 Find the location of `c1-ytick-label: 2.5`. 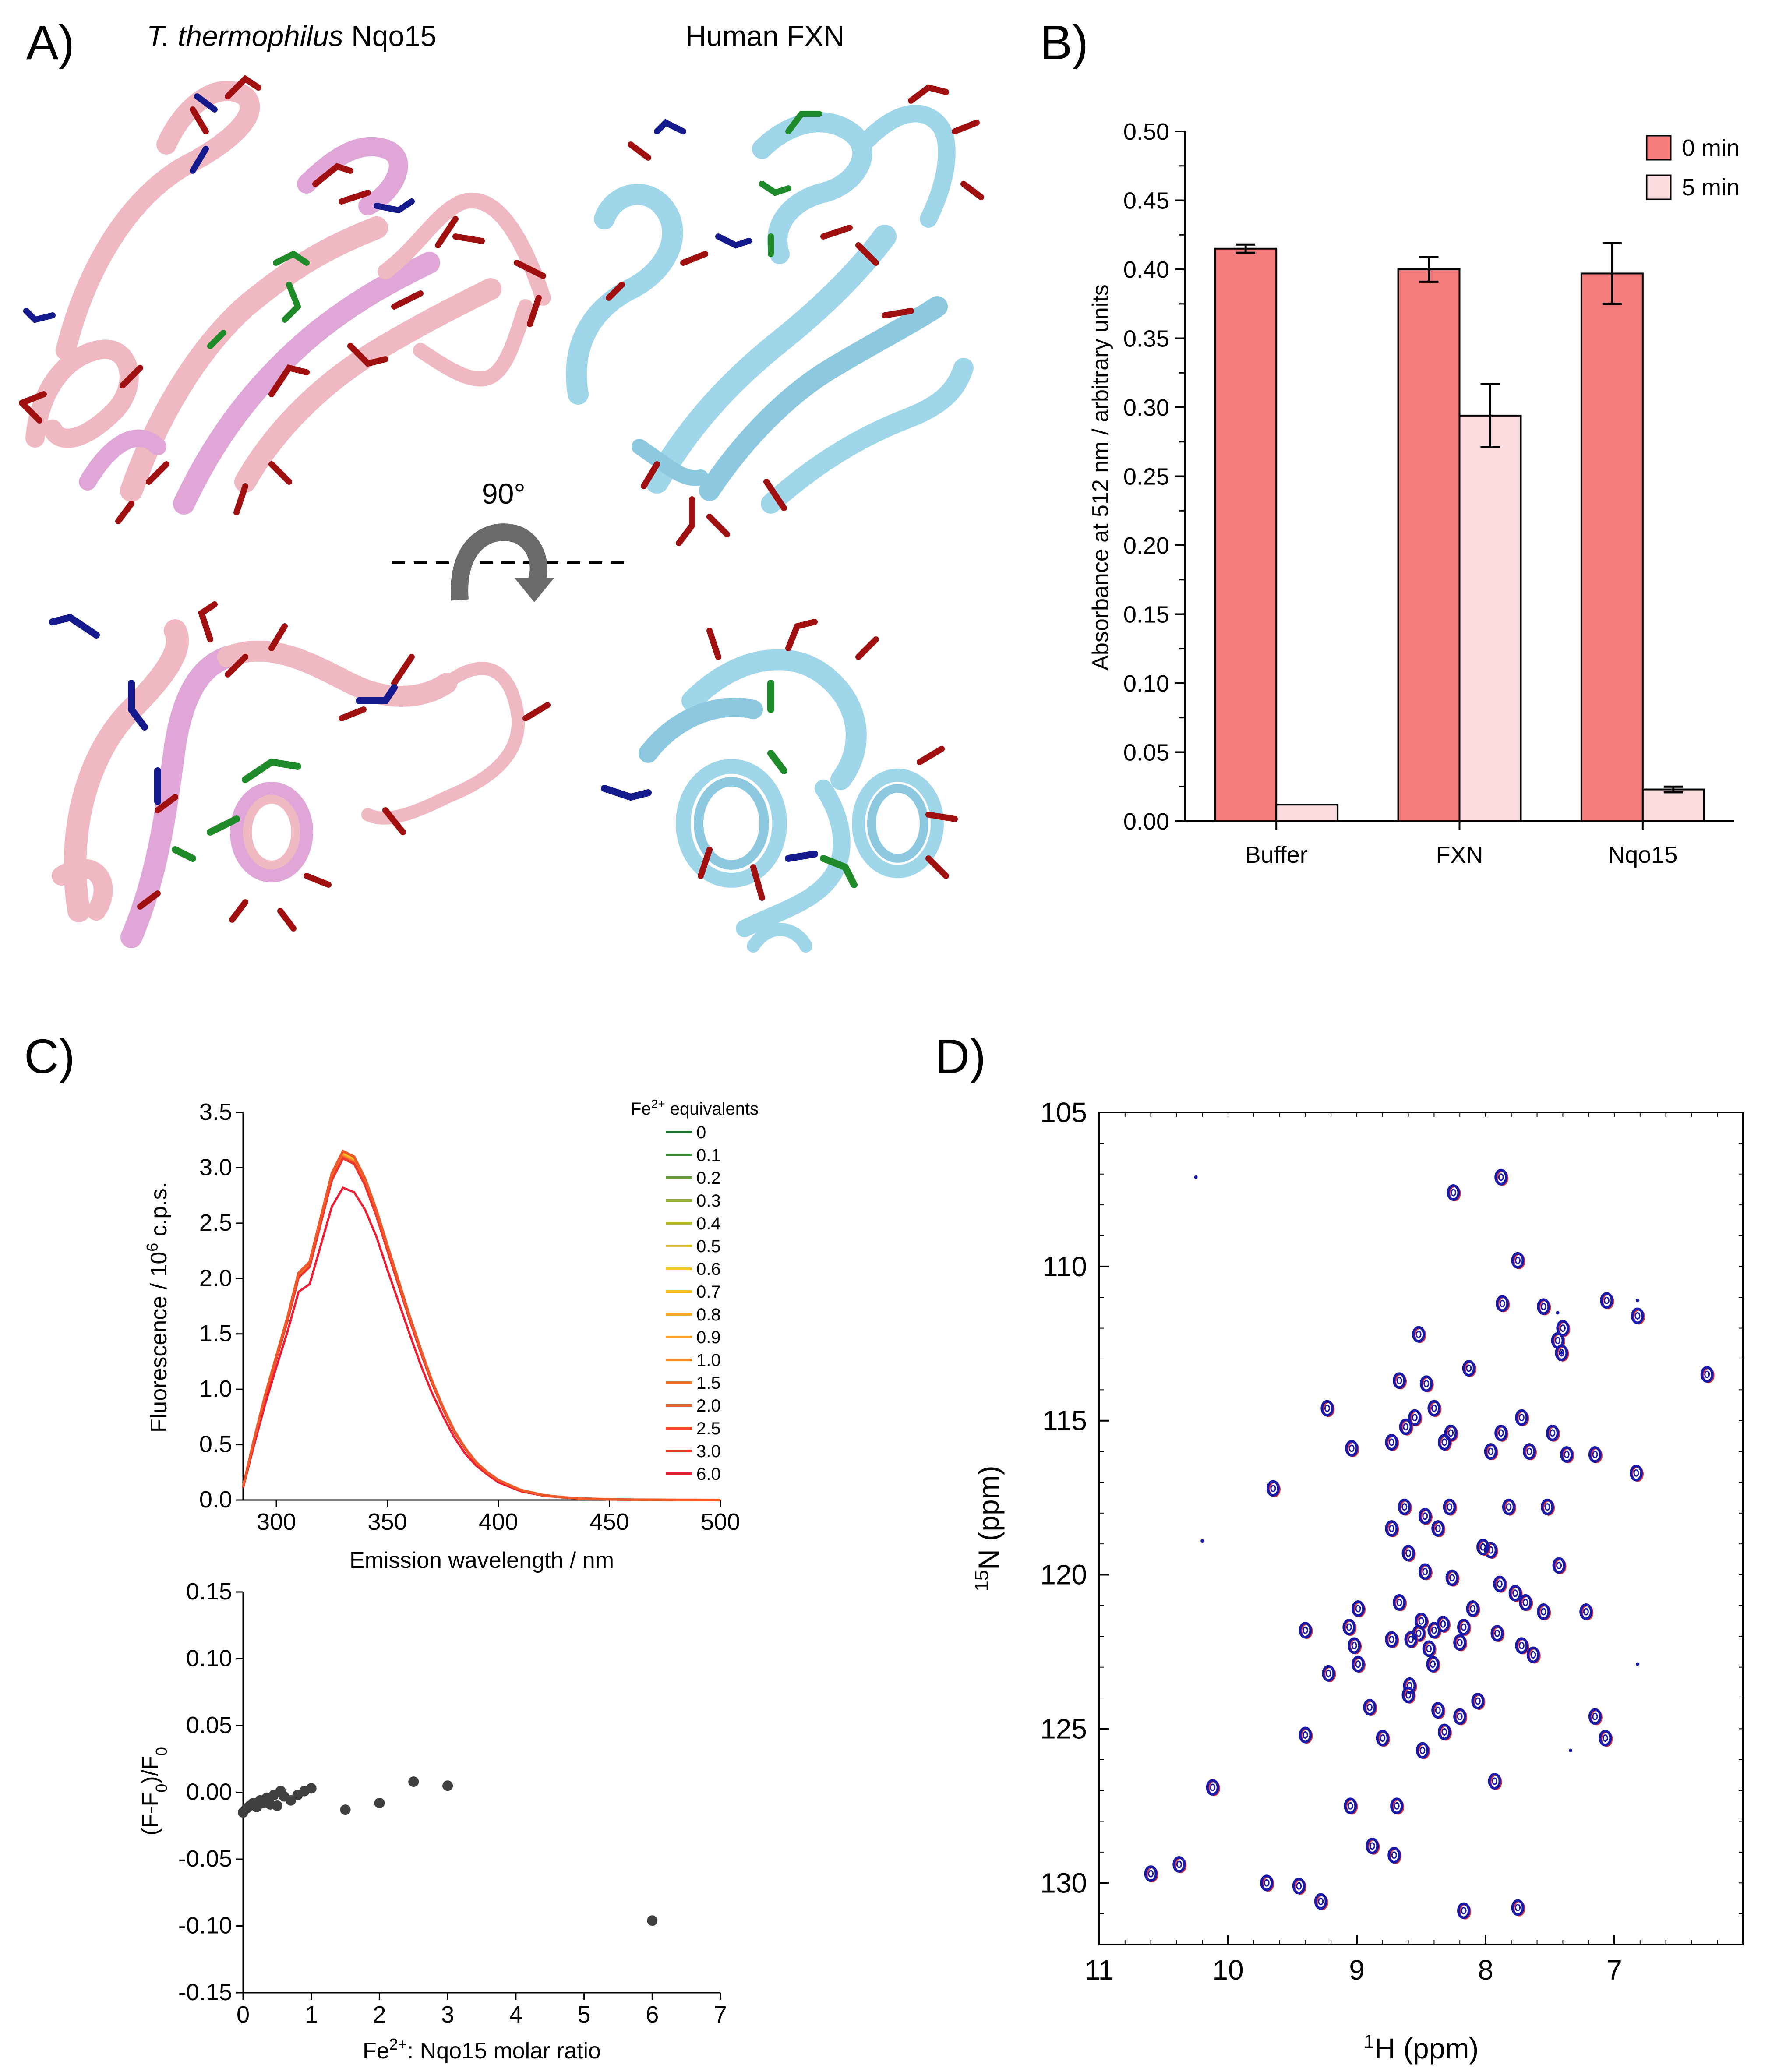

c1-ytick-label: 2.5 is located at coordinates (216, 1223).